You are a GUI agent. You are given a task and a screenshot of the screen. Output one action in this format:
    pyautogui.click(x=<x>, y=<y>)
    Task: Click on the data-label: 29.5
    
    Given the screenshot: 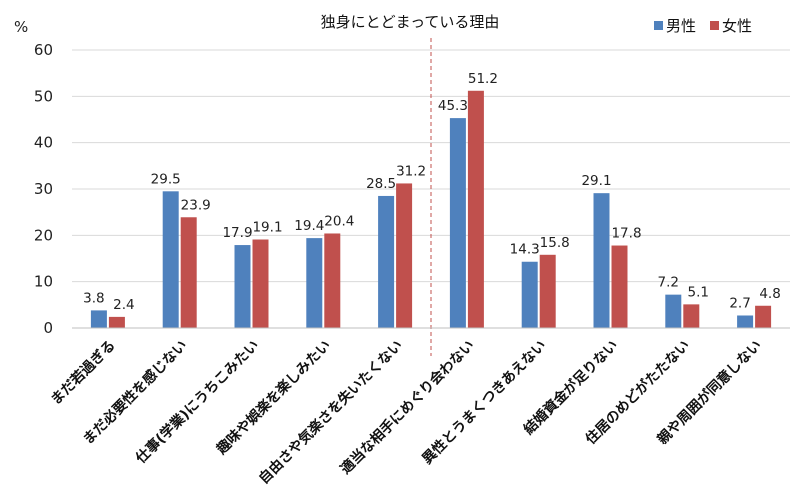 What is the action you would take?
    pyautogui.click(x=166, y=179)
    